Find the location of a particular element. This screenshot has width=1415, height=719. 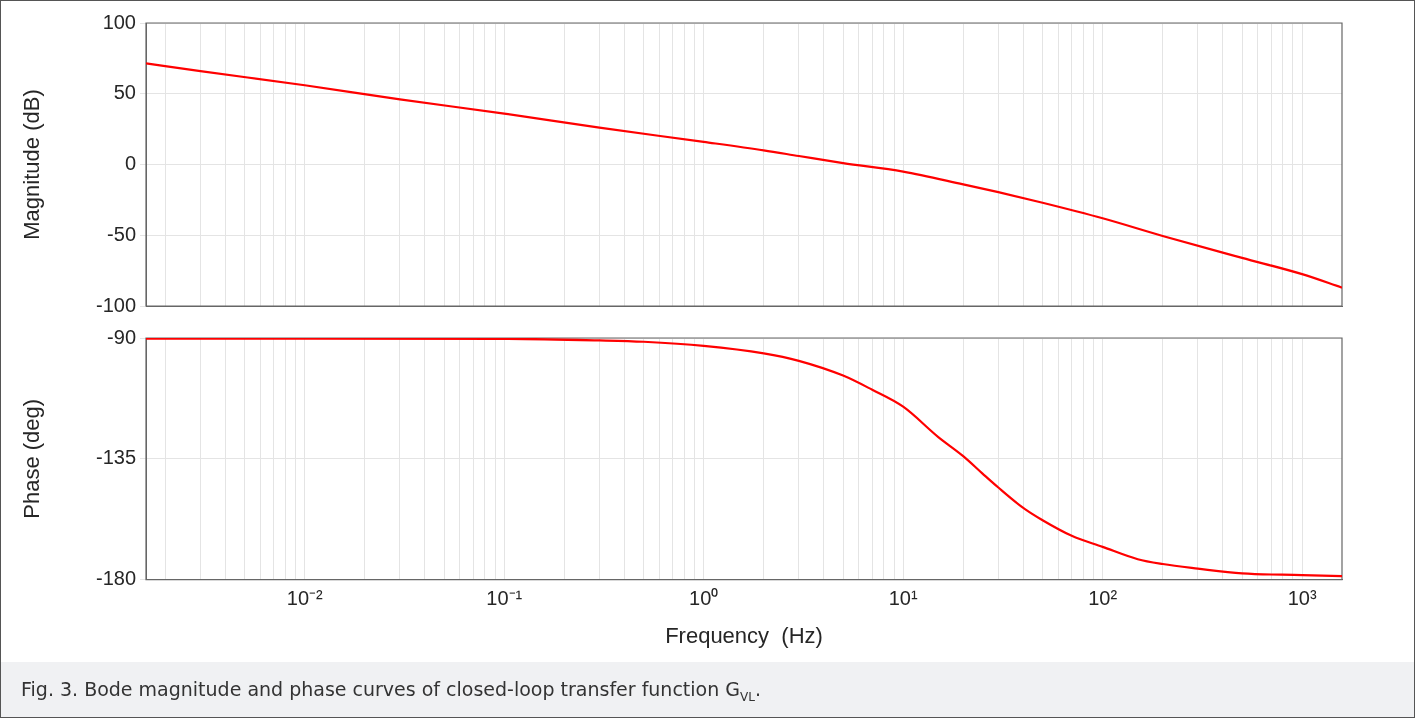

x-tick-label: 10¹ is located at coordinates (903, 598).